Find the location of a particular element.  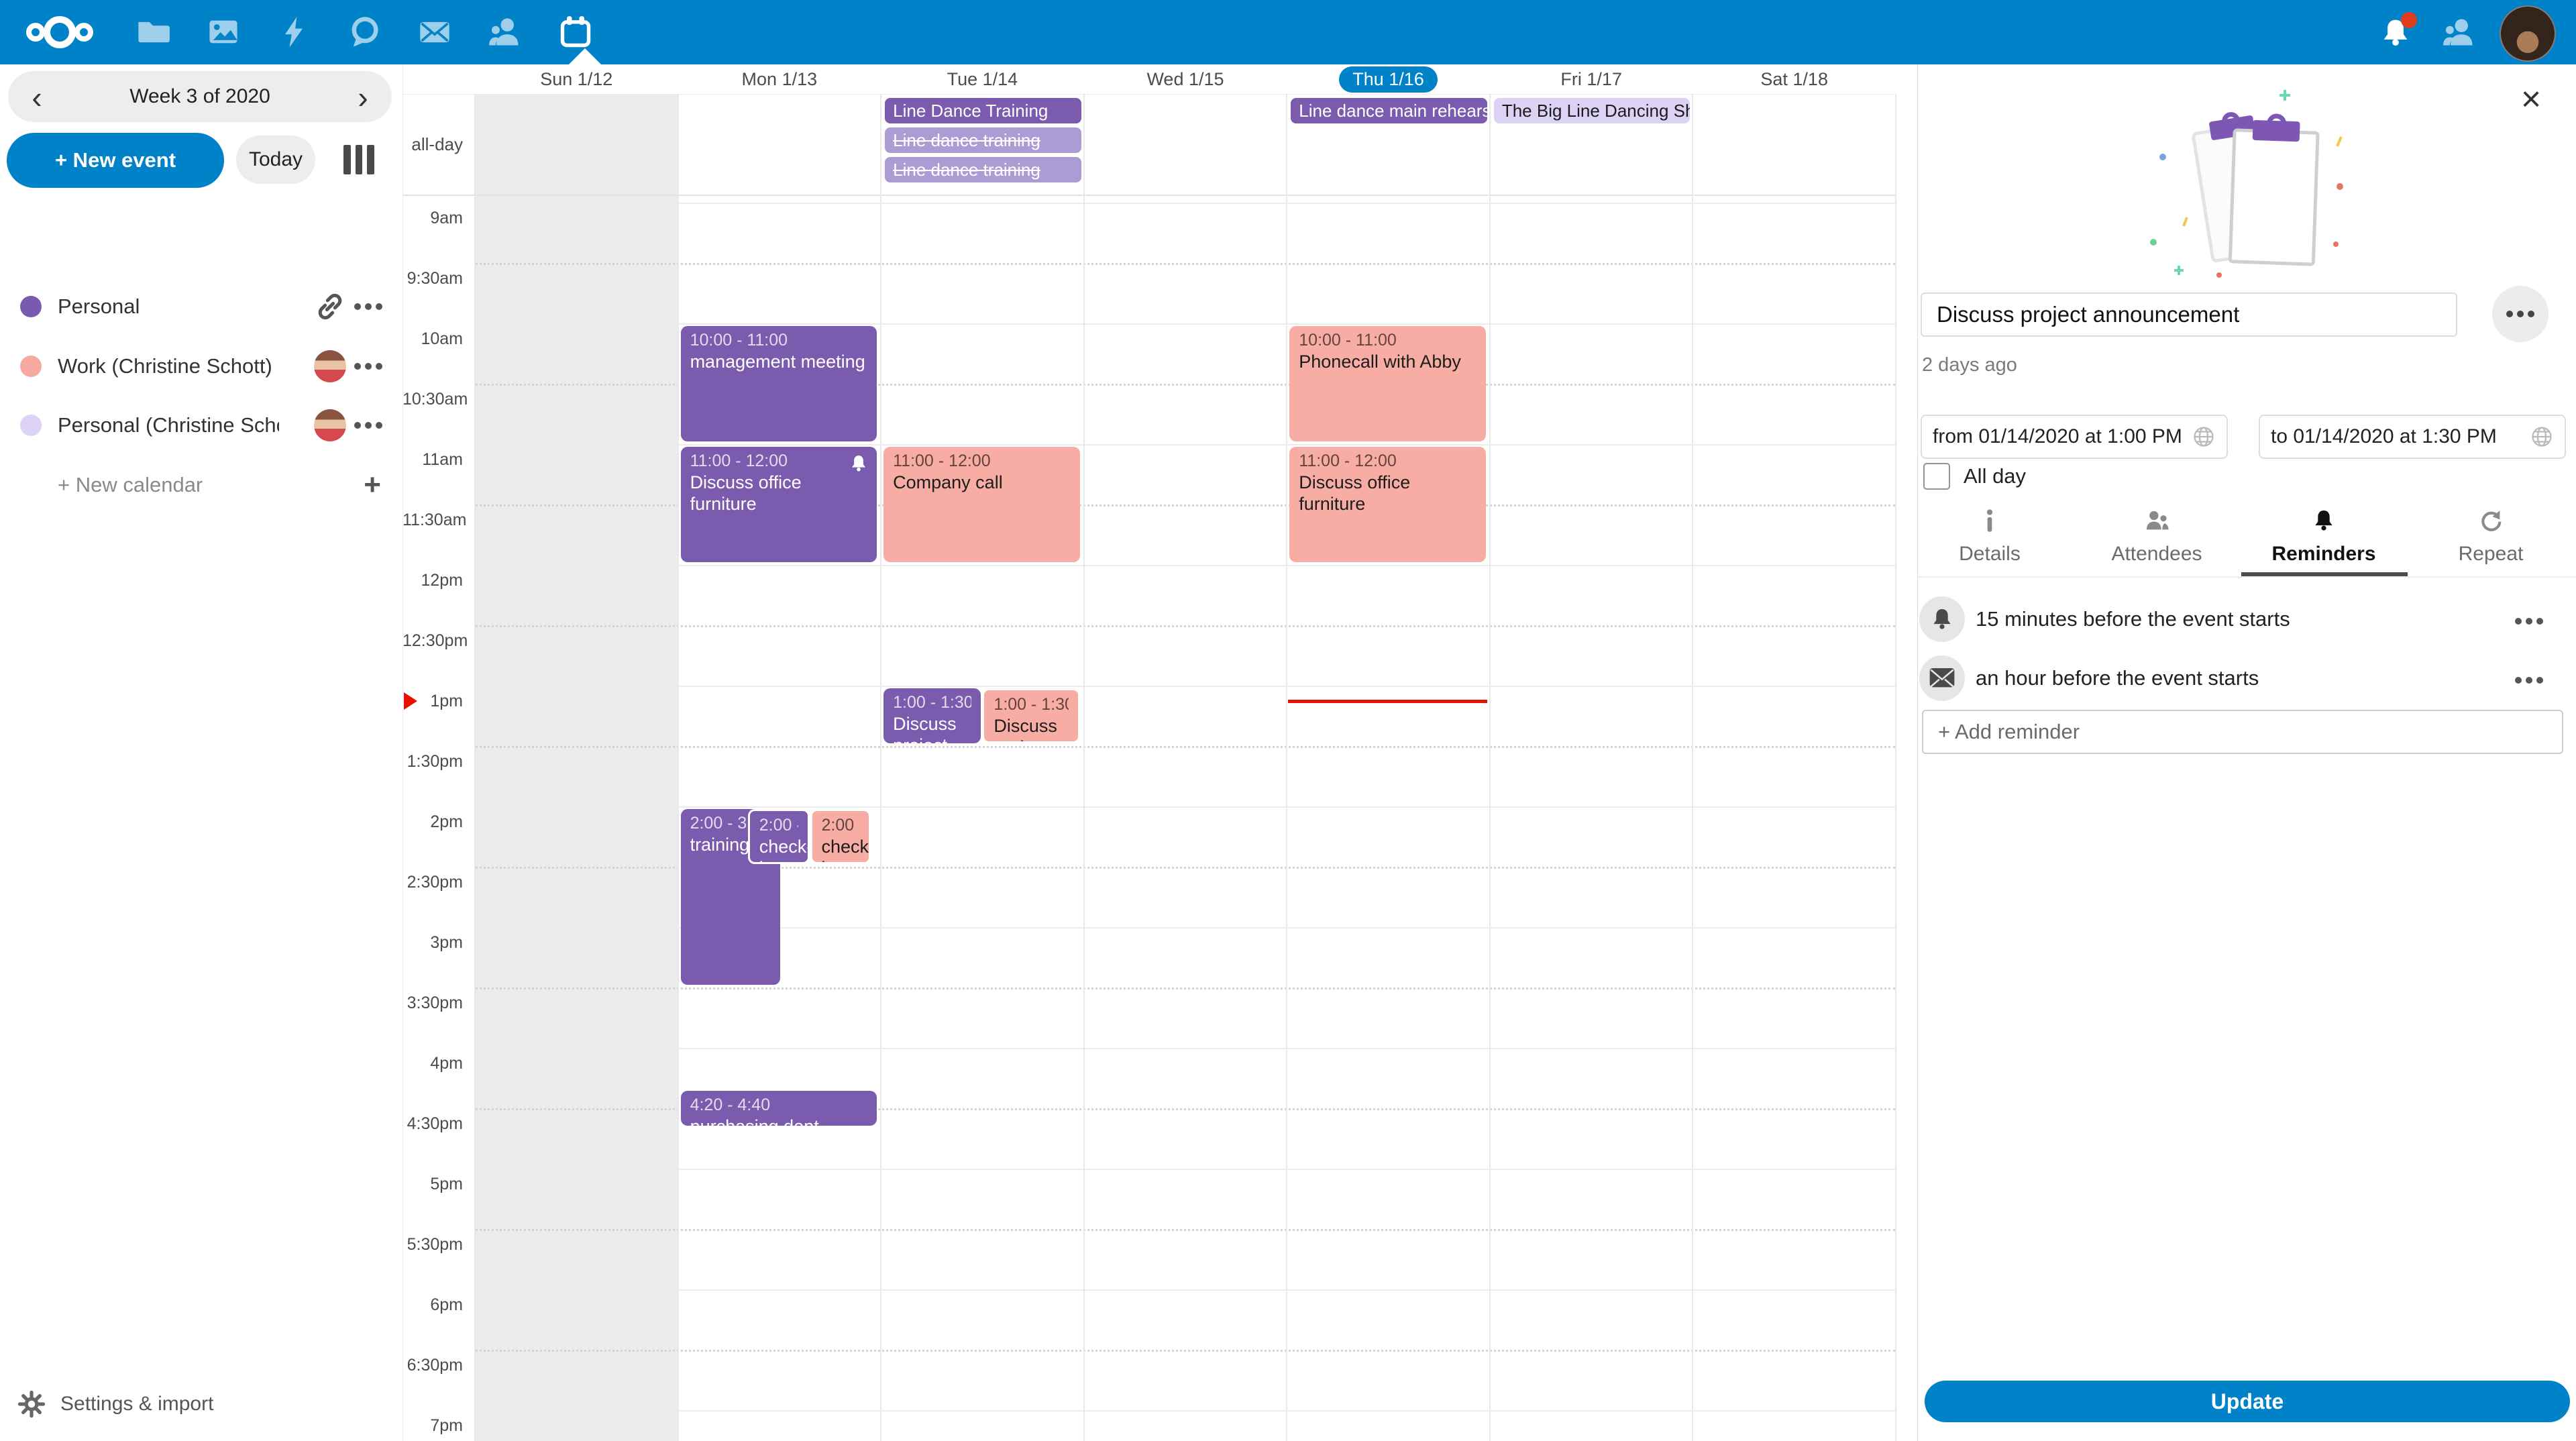

column-border is located at coordinates (475, 767).